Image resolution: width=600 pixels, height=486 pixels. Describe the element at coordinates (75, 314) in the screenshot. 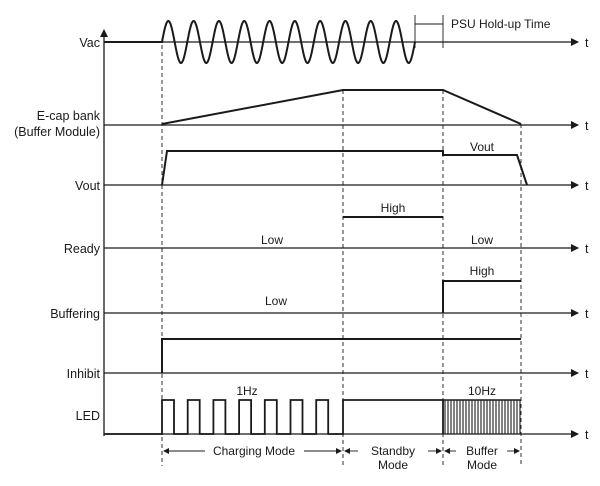

I see `signal-label-buffering: Buffering` at that location.